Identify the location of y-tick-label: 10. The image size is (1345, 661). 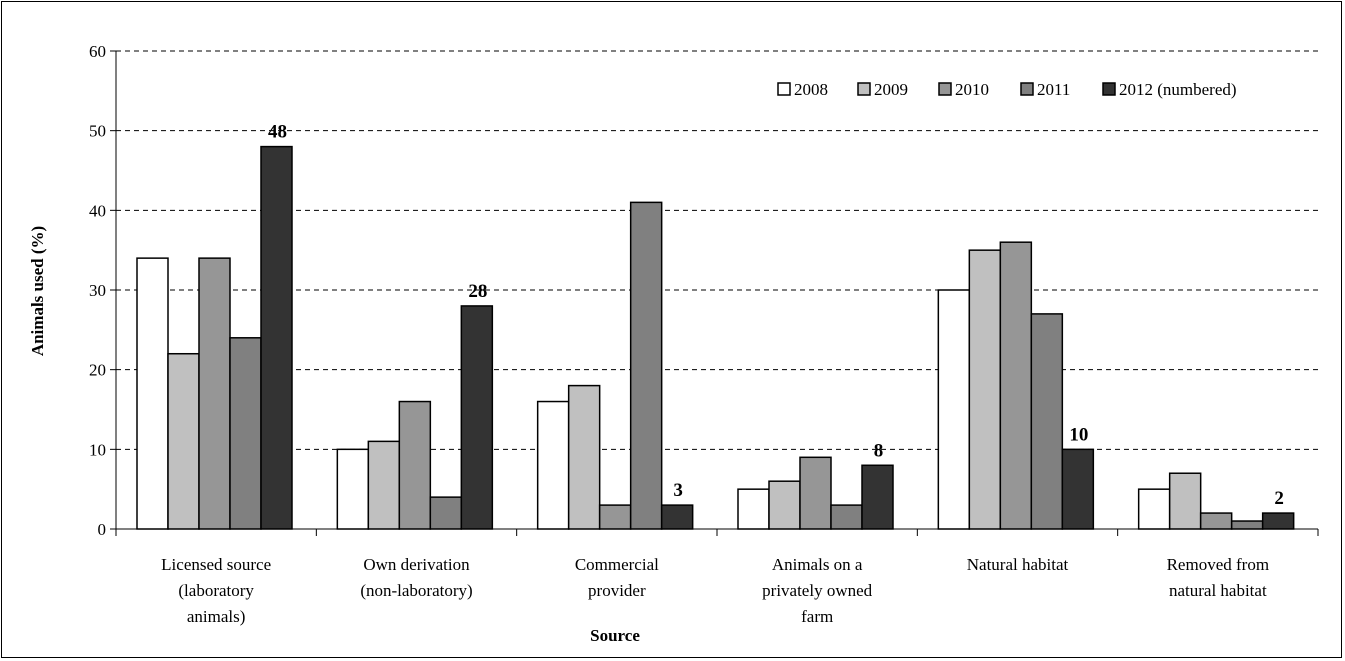
(97, 449).